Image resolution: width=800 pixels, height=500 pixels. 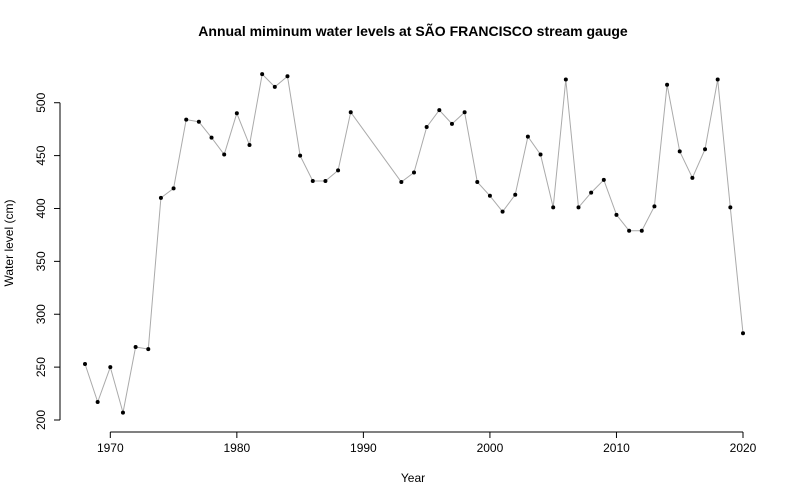 I want to click on x-tick-label: 1970, so click(x=110, y=448).